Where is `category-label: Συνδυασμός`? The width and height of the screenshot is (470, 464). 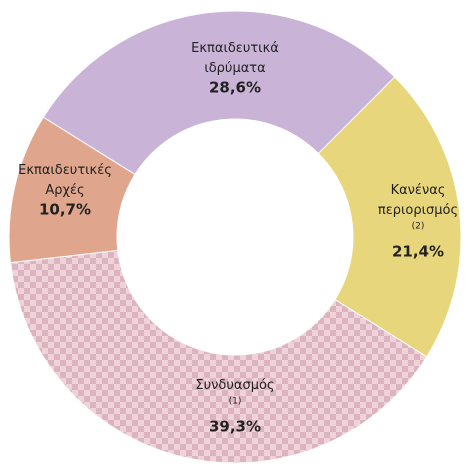 category-label: Συνδυασμός is located at coordinates (234, 385).